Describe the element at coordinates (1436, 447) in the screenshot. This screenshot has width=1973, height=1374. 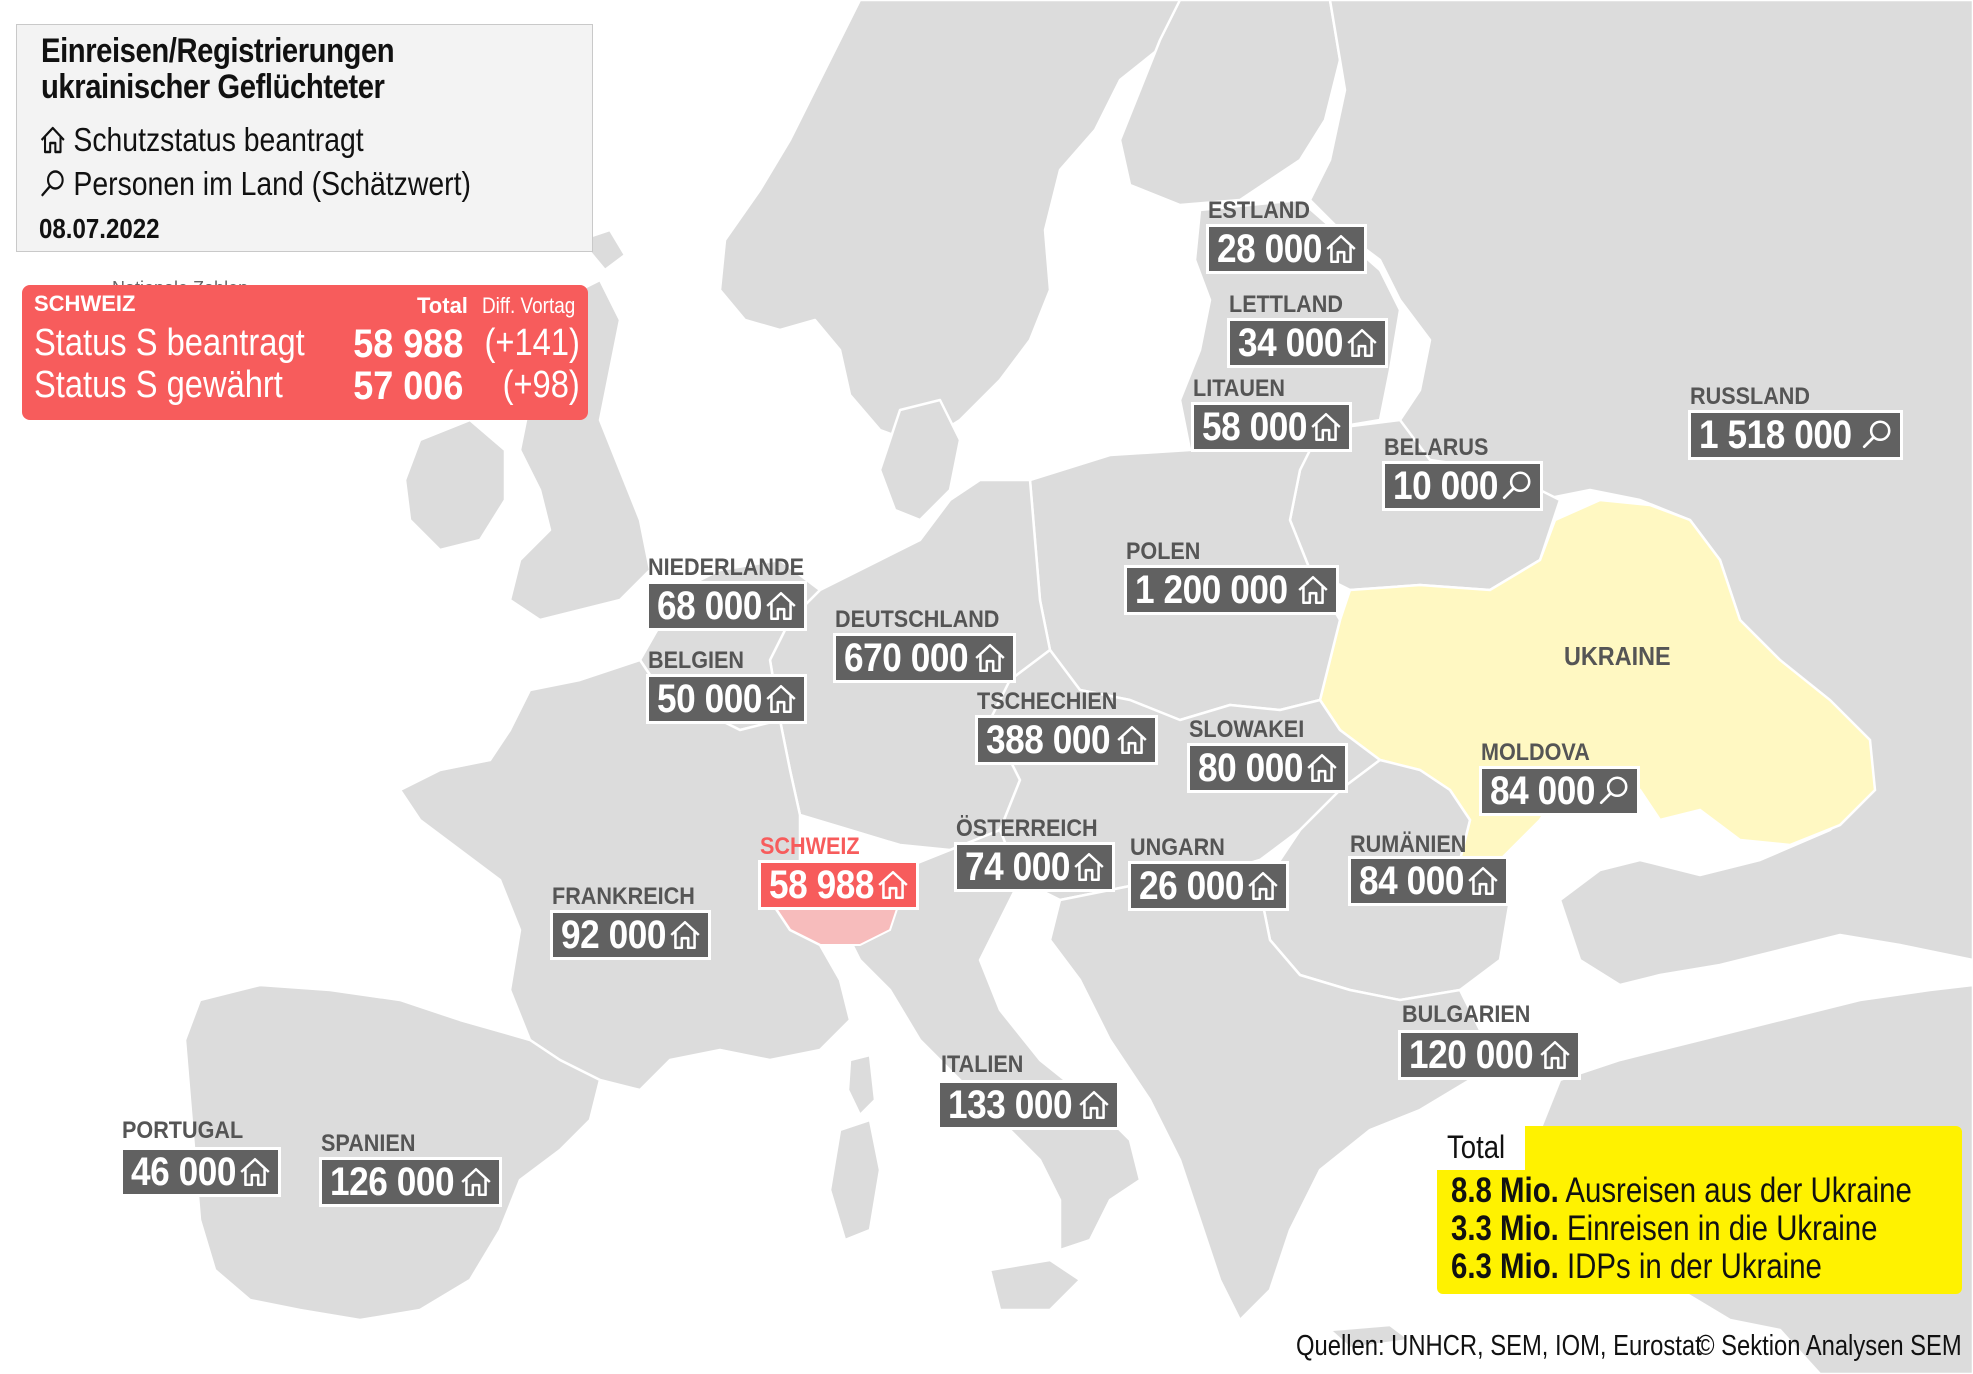
I see `country-name-belarus: BELARUS` at that location.